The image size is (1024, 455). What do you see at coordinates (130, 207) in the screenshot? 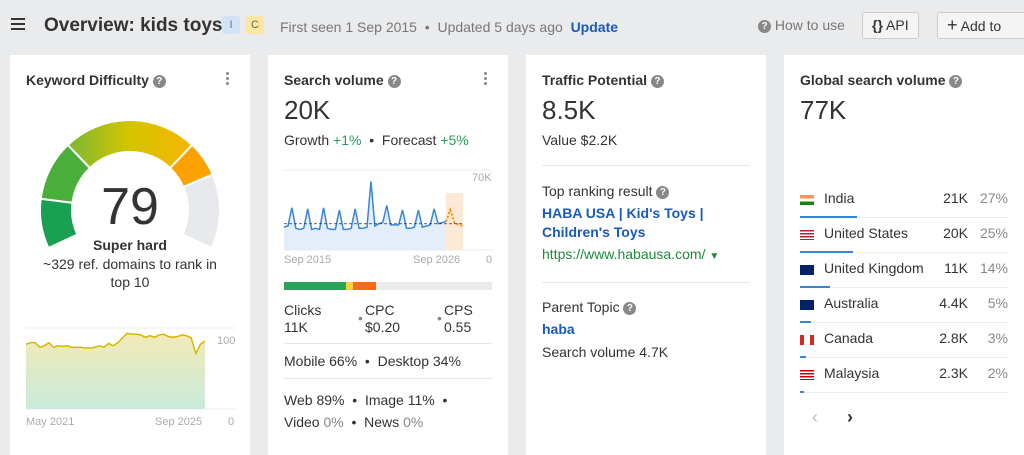
I see `kd-score: 79` at bounding box center [130, 207].